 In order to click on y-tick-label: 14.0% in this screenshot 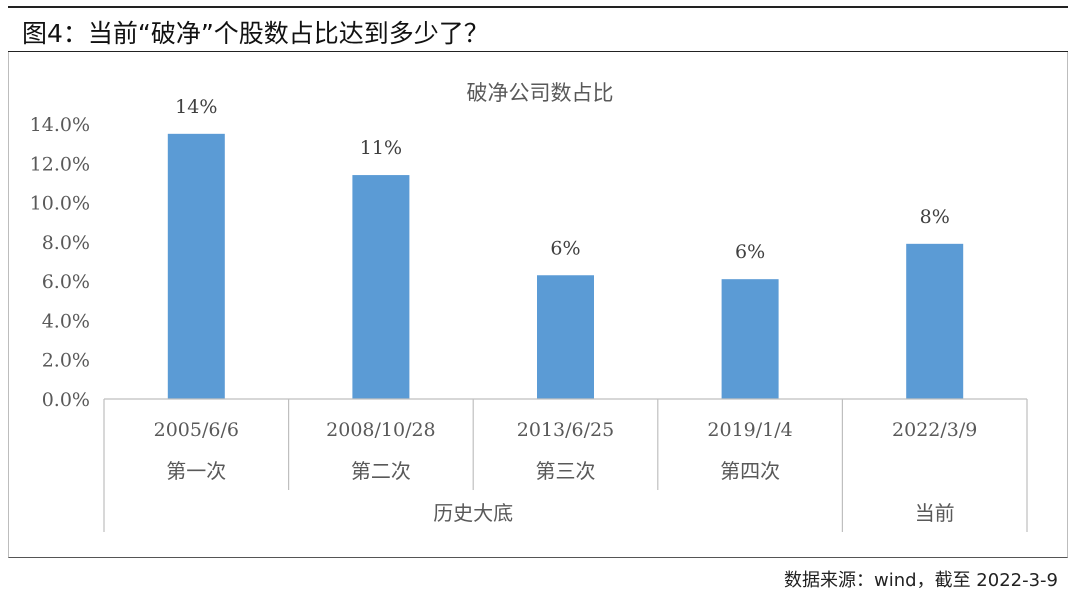, I will do `click(60, 125)`.